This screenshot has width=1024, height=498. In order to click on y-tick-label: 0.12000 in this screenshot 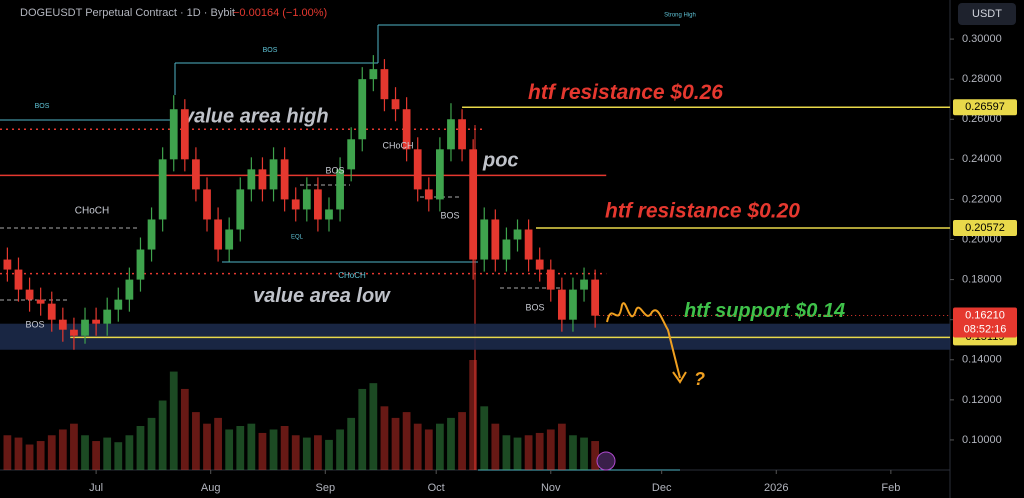, I will do `click(982, 400)`.